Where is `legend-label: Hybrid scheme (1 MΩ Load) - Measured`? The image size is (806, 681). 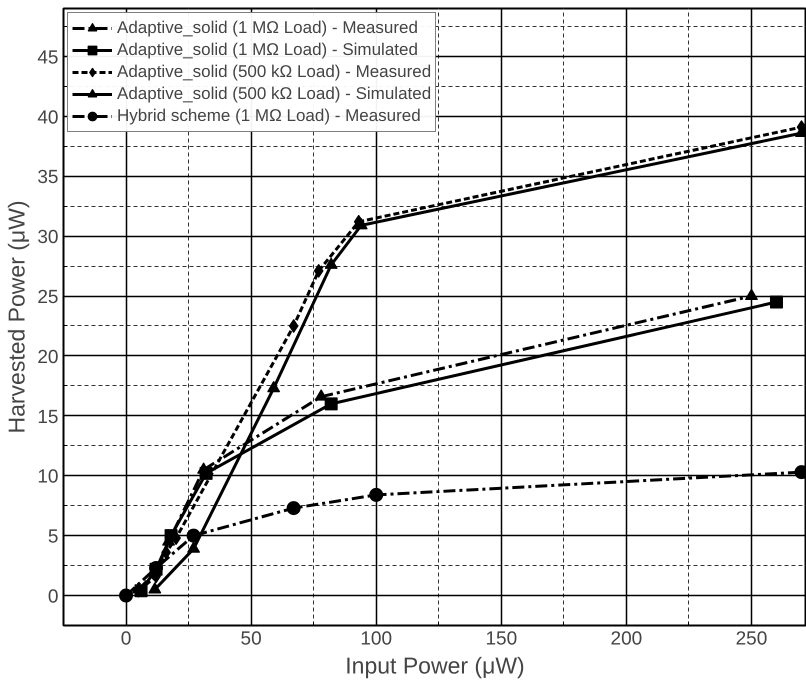
legend-label: Hybrid scheme (1 MΩ Load) - Measured is located at coordinates (269, 116).